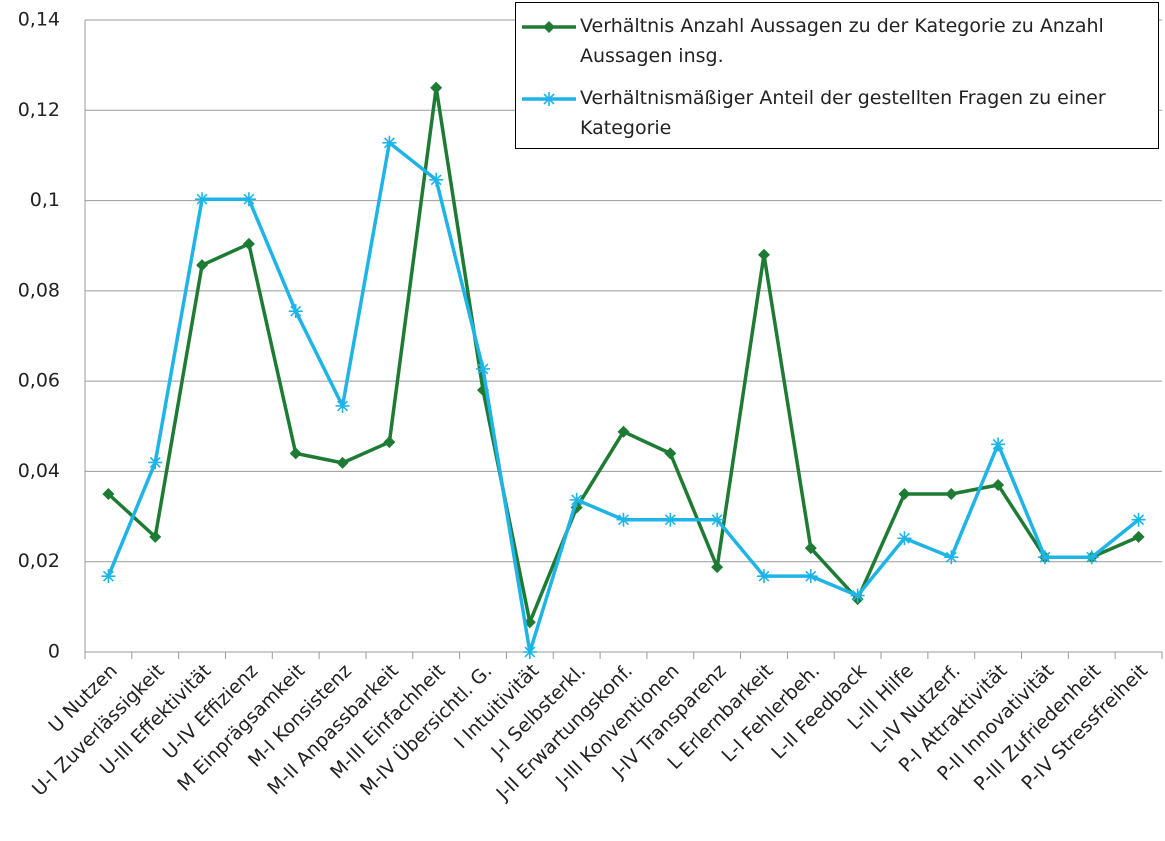  Describe the element at coordinates (39, 20) in the screenshot. I see `y-tick-label: 0,14` at that location.